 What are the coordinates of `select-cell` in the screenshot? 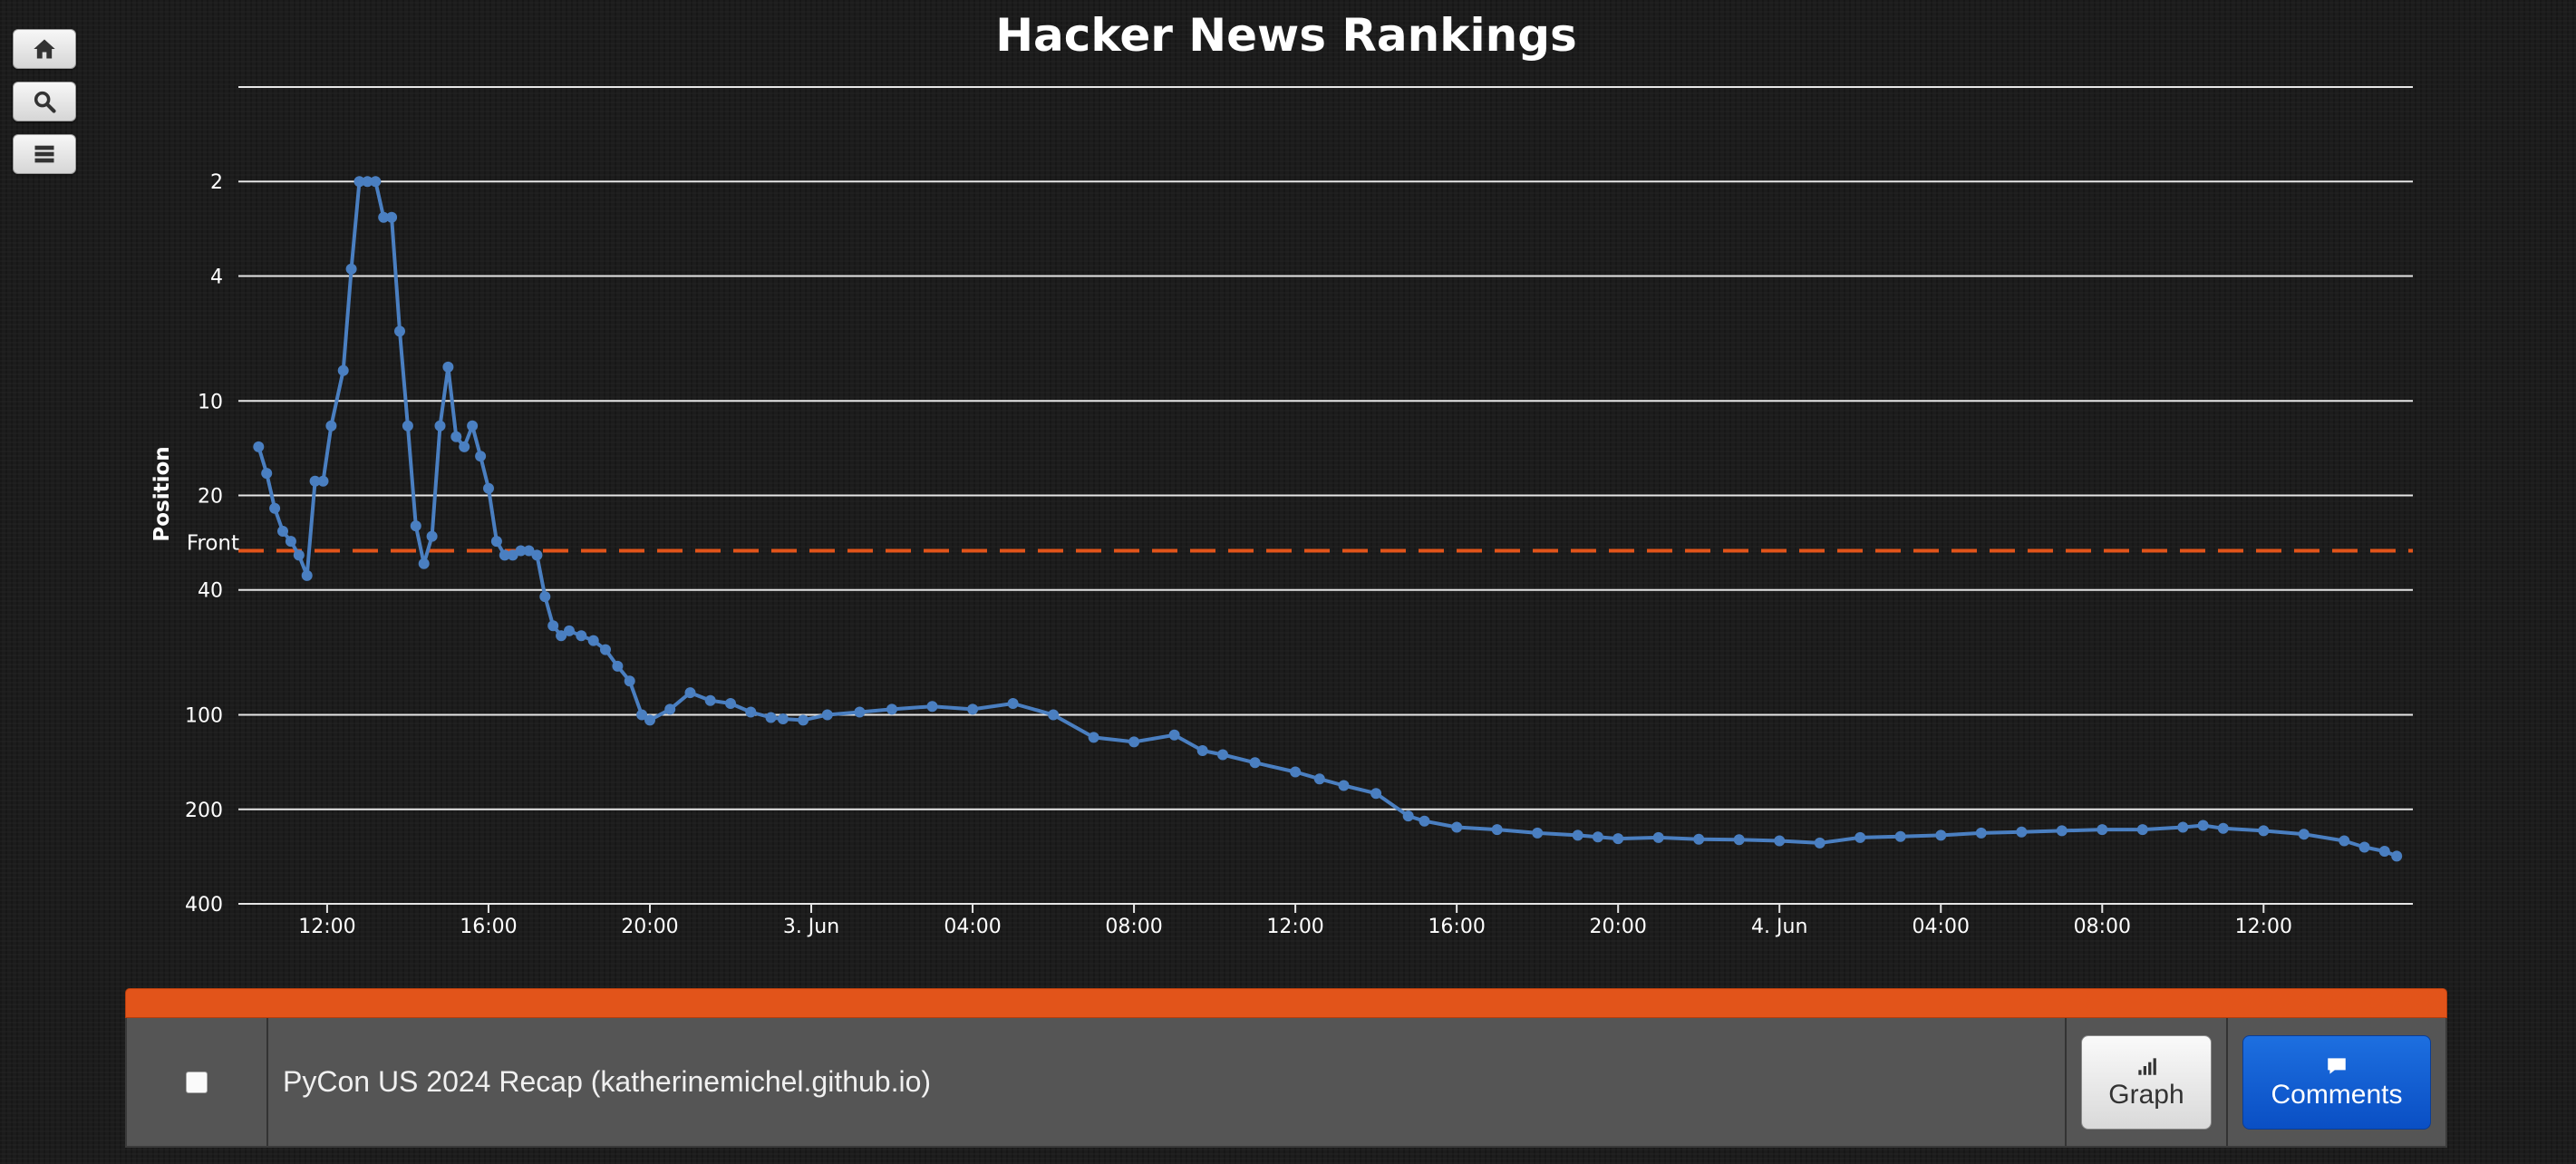 It's located at (197, 1082).